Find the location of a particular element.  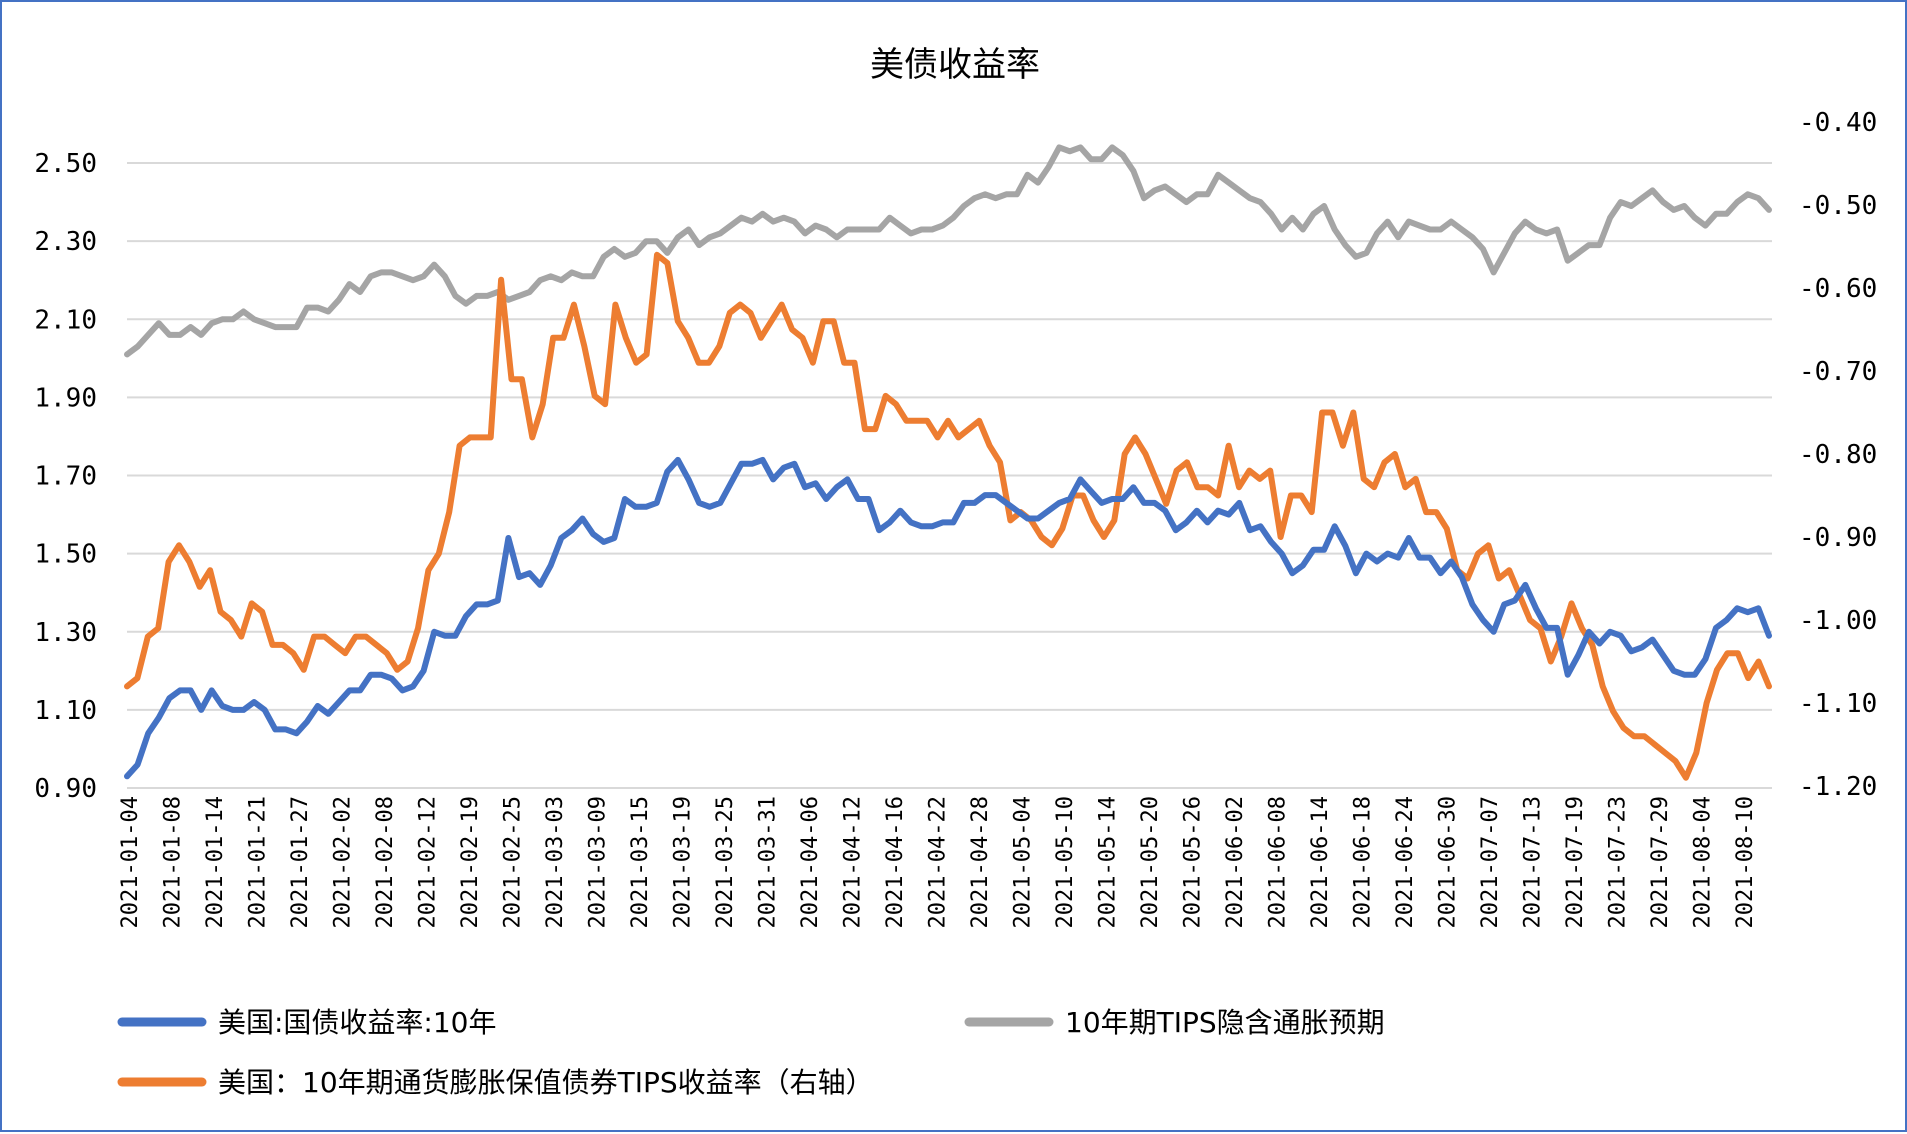

legend-label: 美国：10年期通货膨胀保值债券TIPS收益率（右轴） is located at coordinates (546, 1082).